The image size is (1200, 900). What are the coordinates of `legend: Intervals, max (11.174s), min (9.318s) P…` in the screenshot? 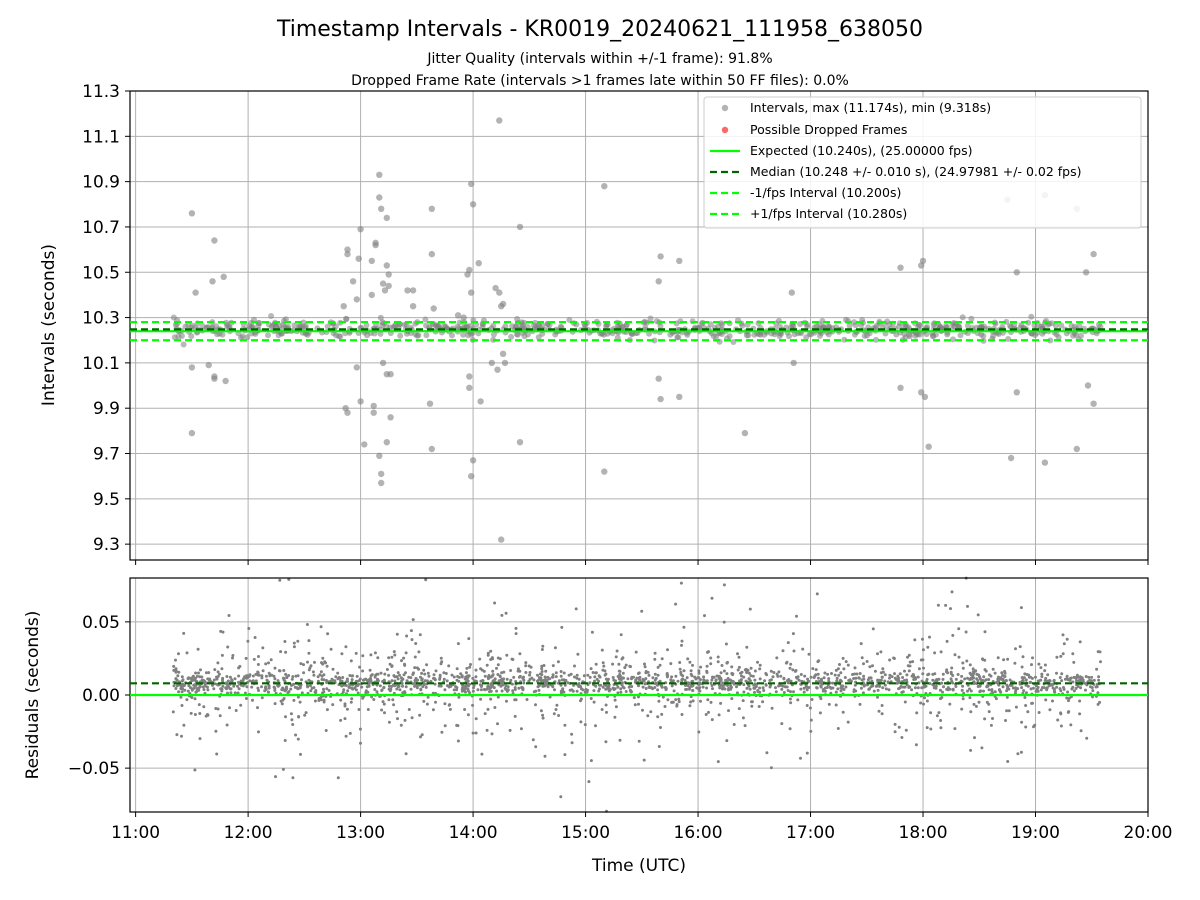 It's located at (922, 162).